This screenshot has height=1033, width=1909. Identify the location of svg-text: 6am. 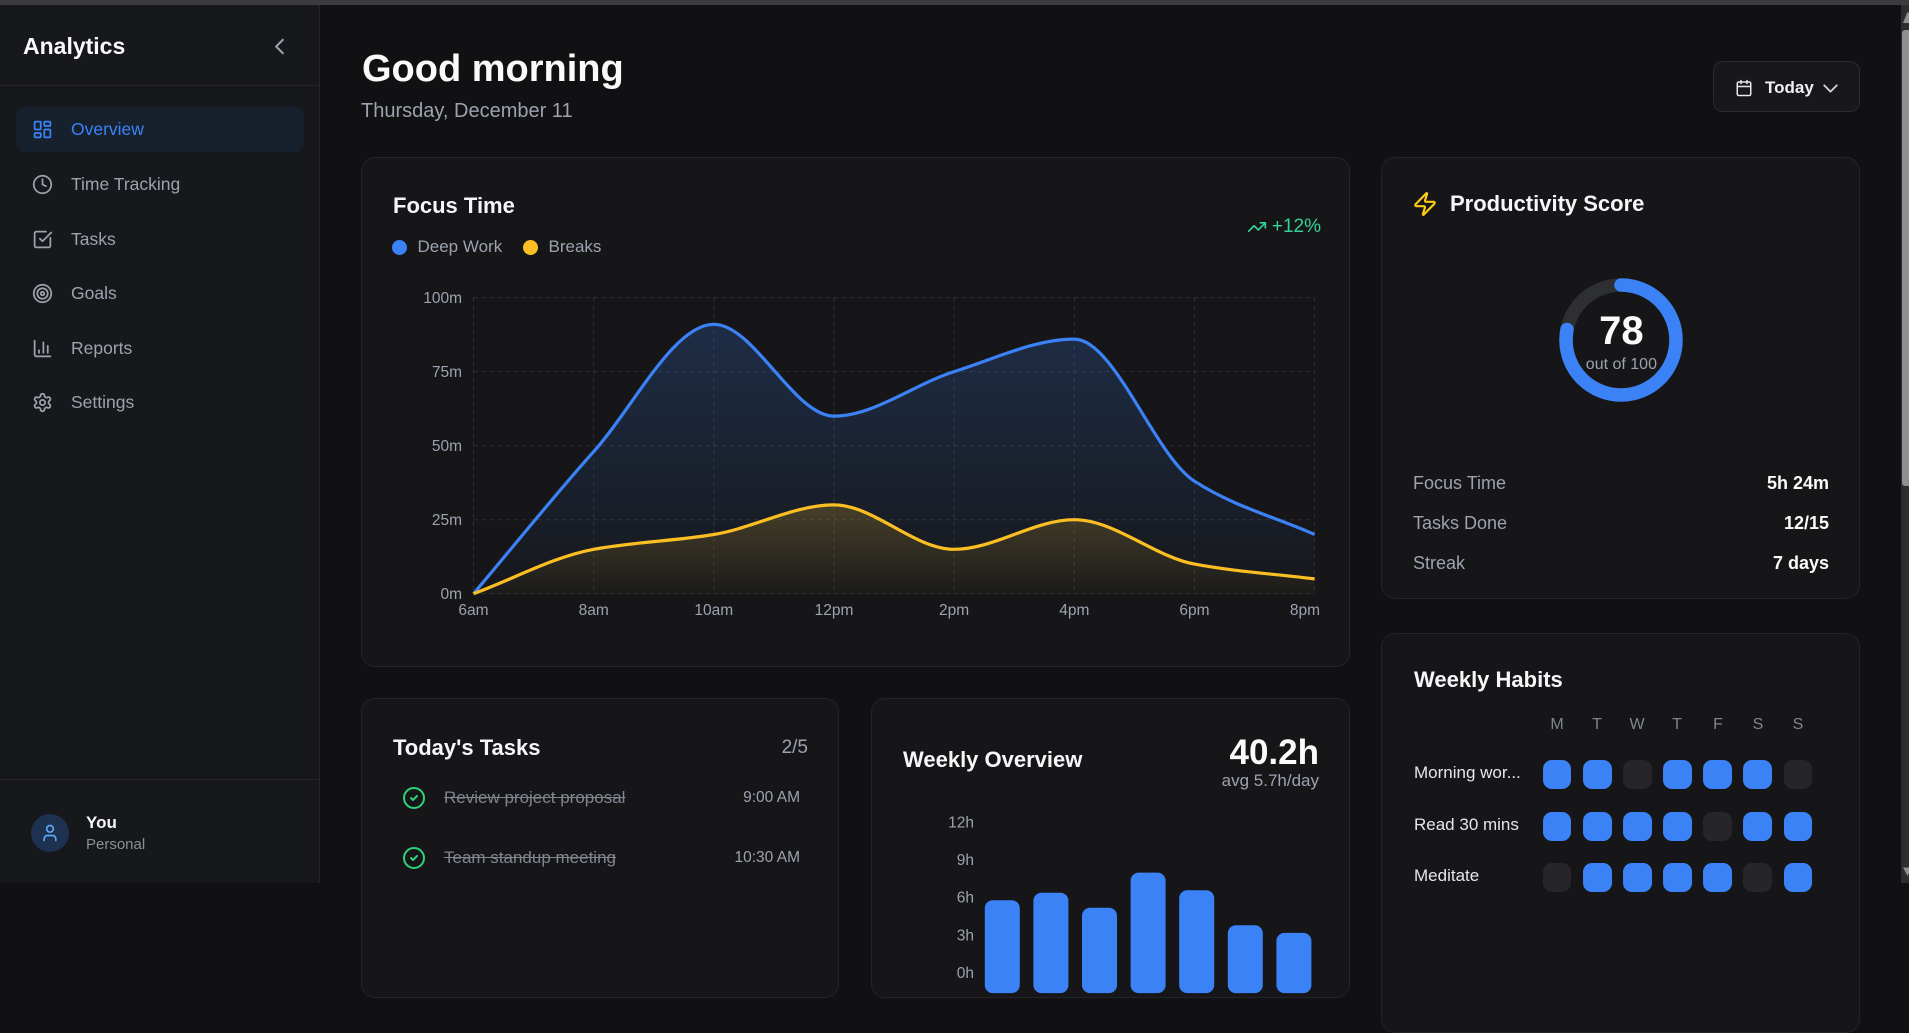
(473, 610).